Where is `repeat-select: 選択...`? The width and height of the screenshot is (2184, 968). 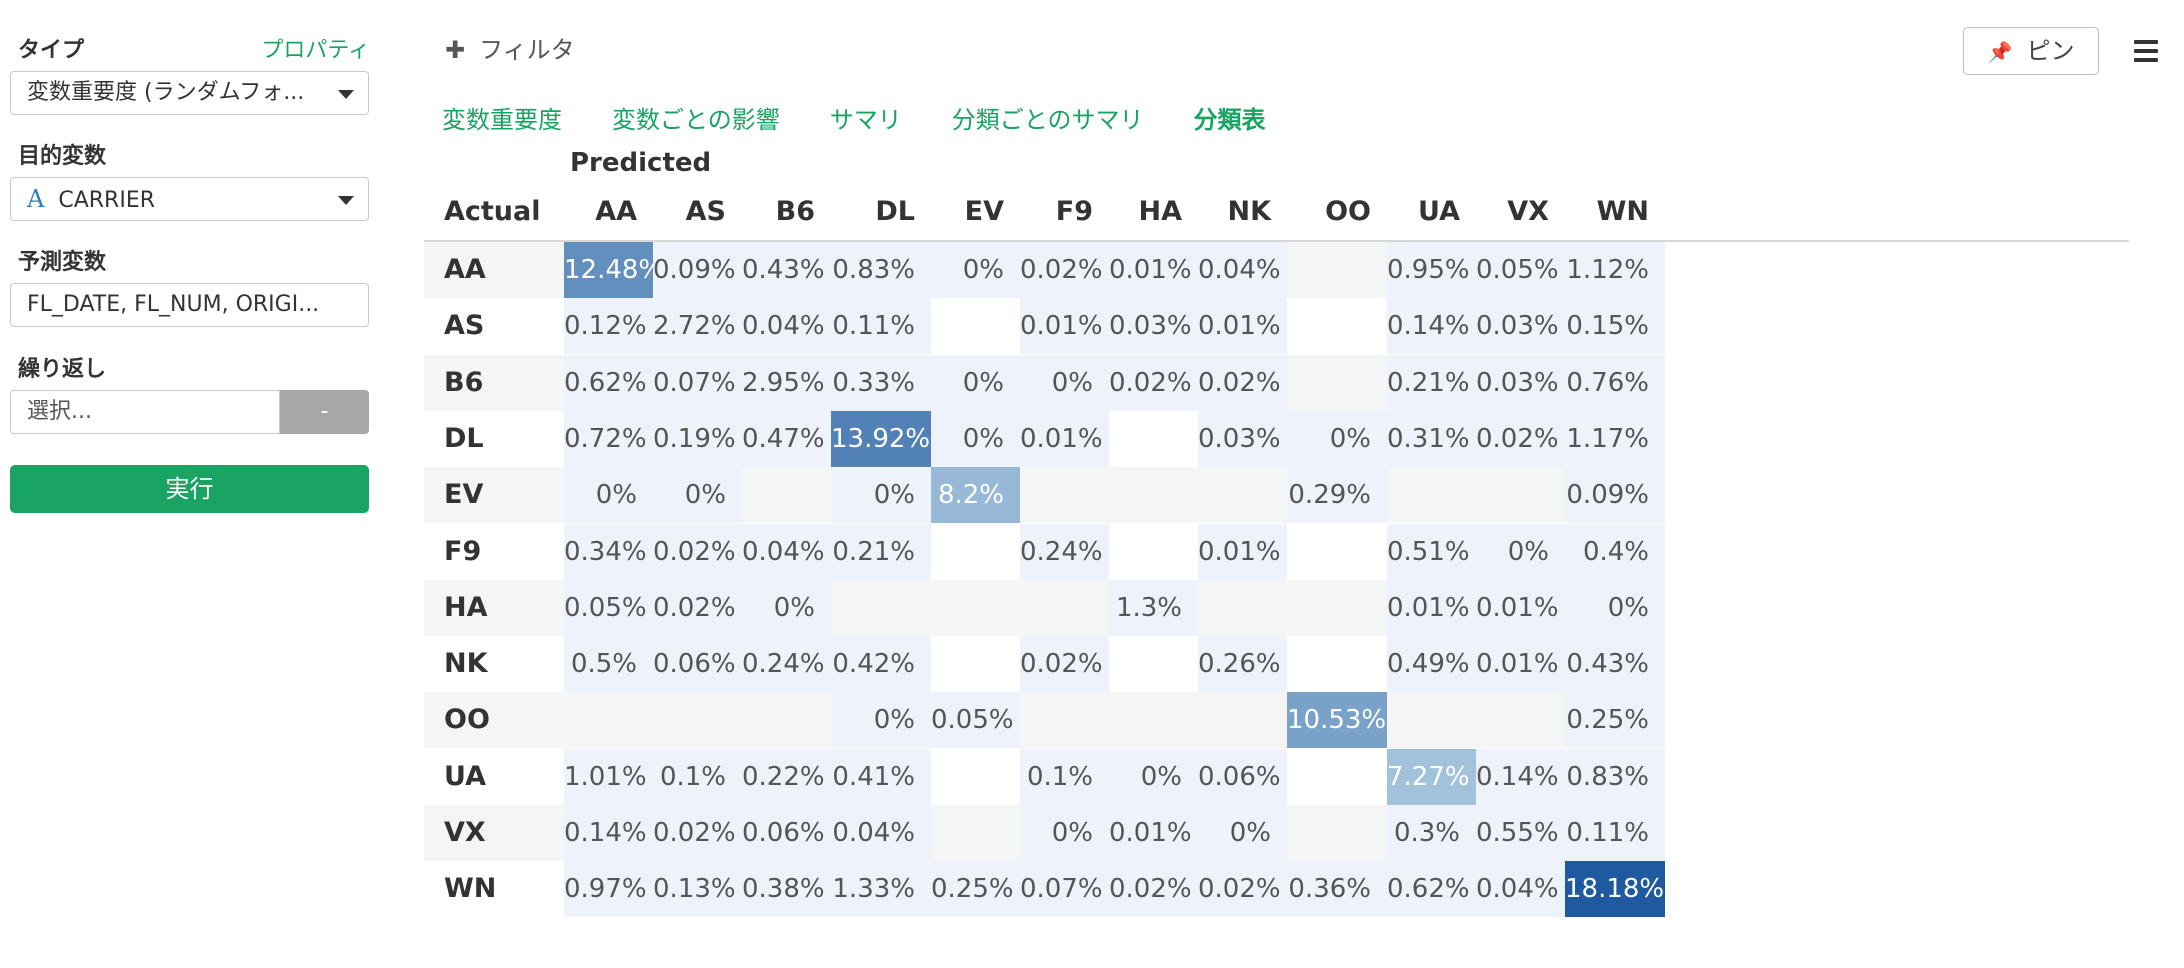
repeat-select: 選択... is located at coordinates (145, 412).